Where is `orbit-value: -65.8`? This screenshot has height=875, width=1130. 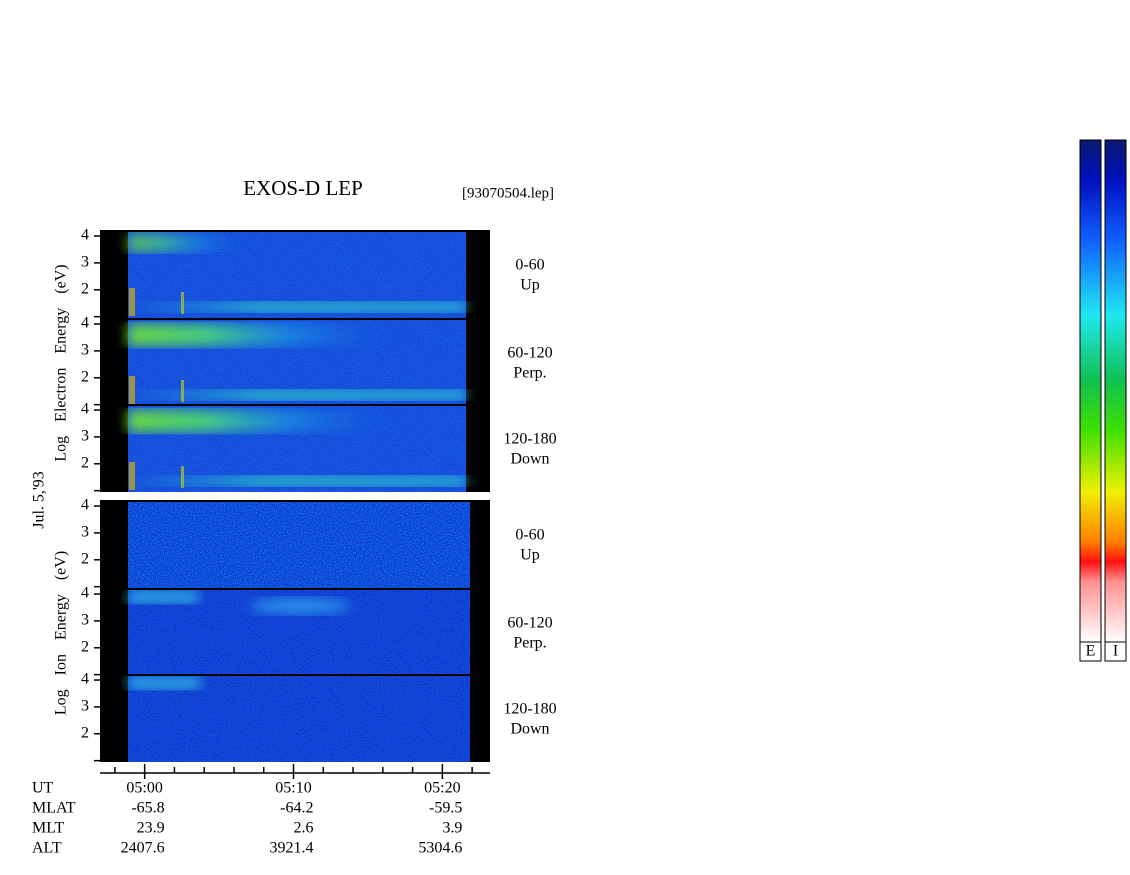
orbit-value: -65.8 is located at coordinates (147, 808).